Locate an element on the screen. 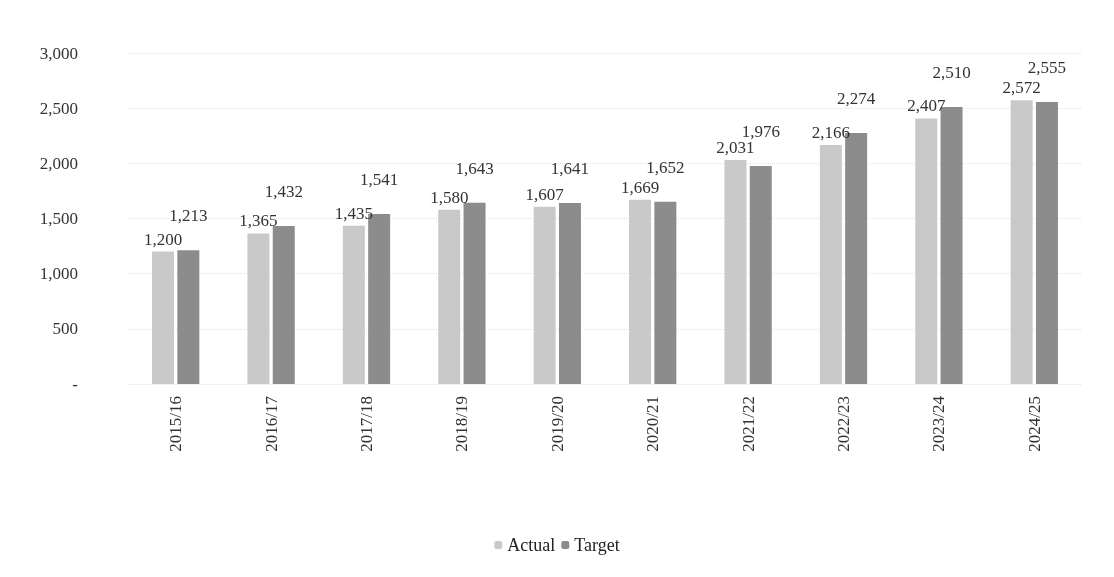 This screenshot has height=577, width=1114. data-label: 2,274 is located at coordinates (856, 99).